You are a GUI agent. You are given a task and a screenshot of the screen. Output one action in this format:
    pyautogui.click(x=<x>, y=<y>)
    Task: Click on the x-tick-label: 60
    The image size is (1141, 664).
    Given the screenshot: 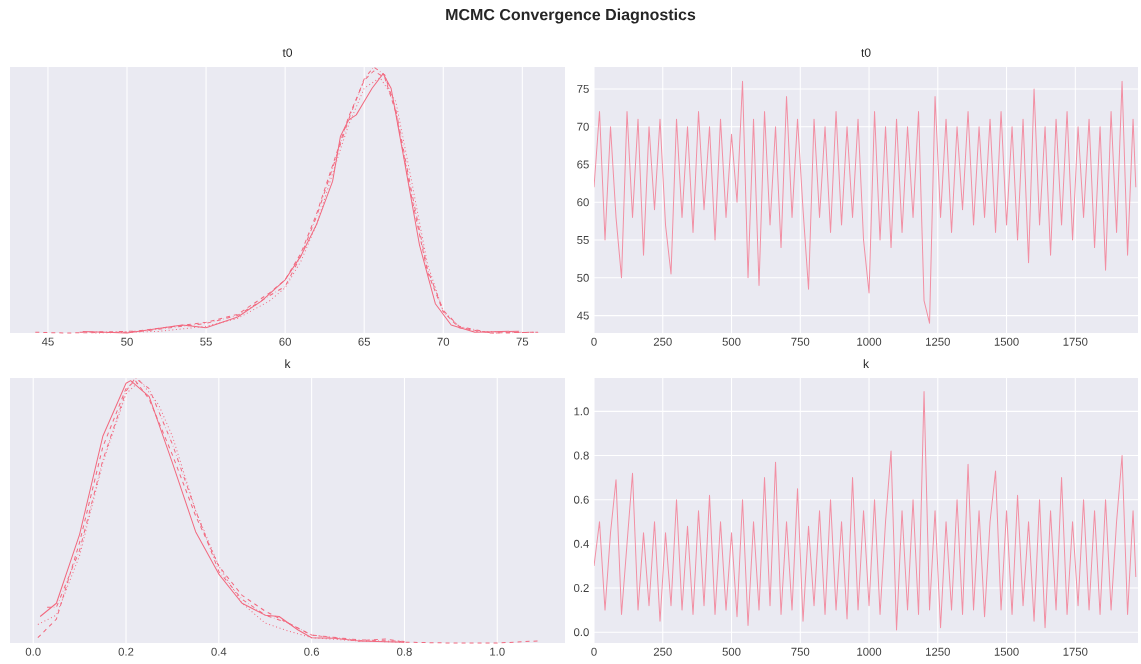 What is the action you would take?
    pyautogui.click(x=285, y=341)
    